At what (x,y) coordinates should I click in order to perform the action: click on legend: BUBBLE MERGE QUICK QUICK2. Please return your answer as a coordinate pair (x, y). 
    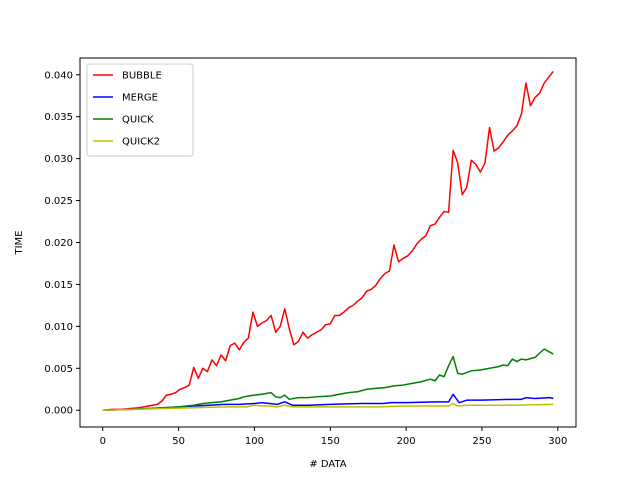
    Looking at the image, I should click on (140, 110).